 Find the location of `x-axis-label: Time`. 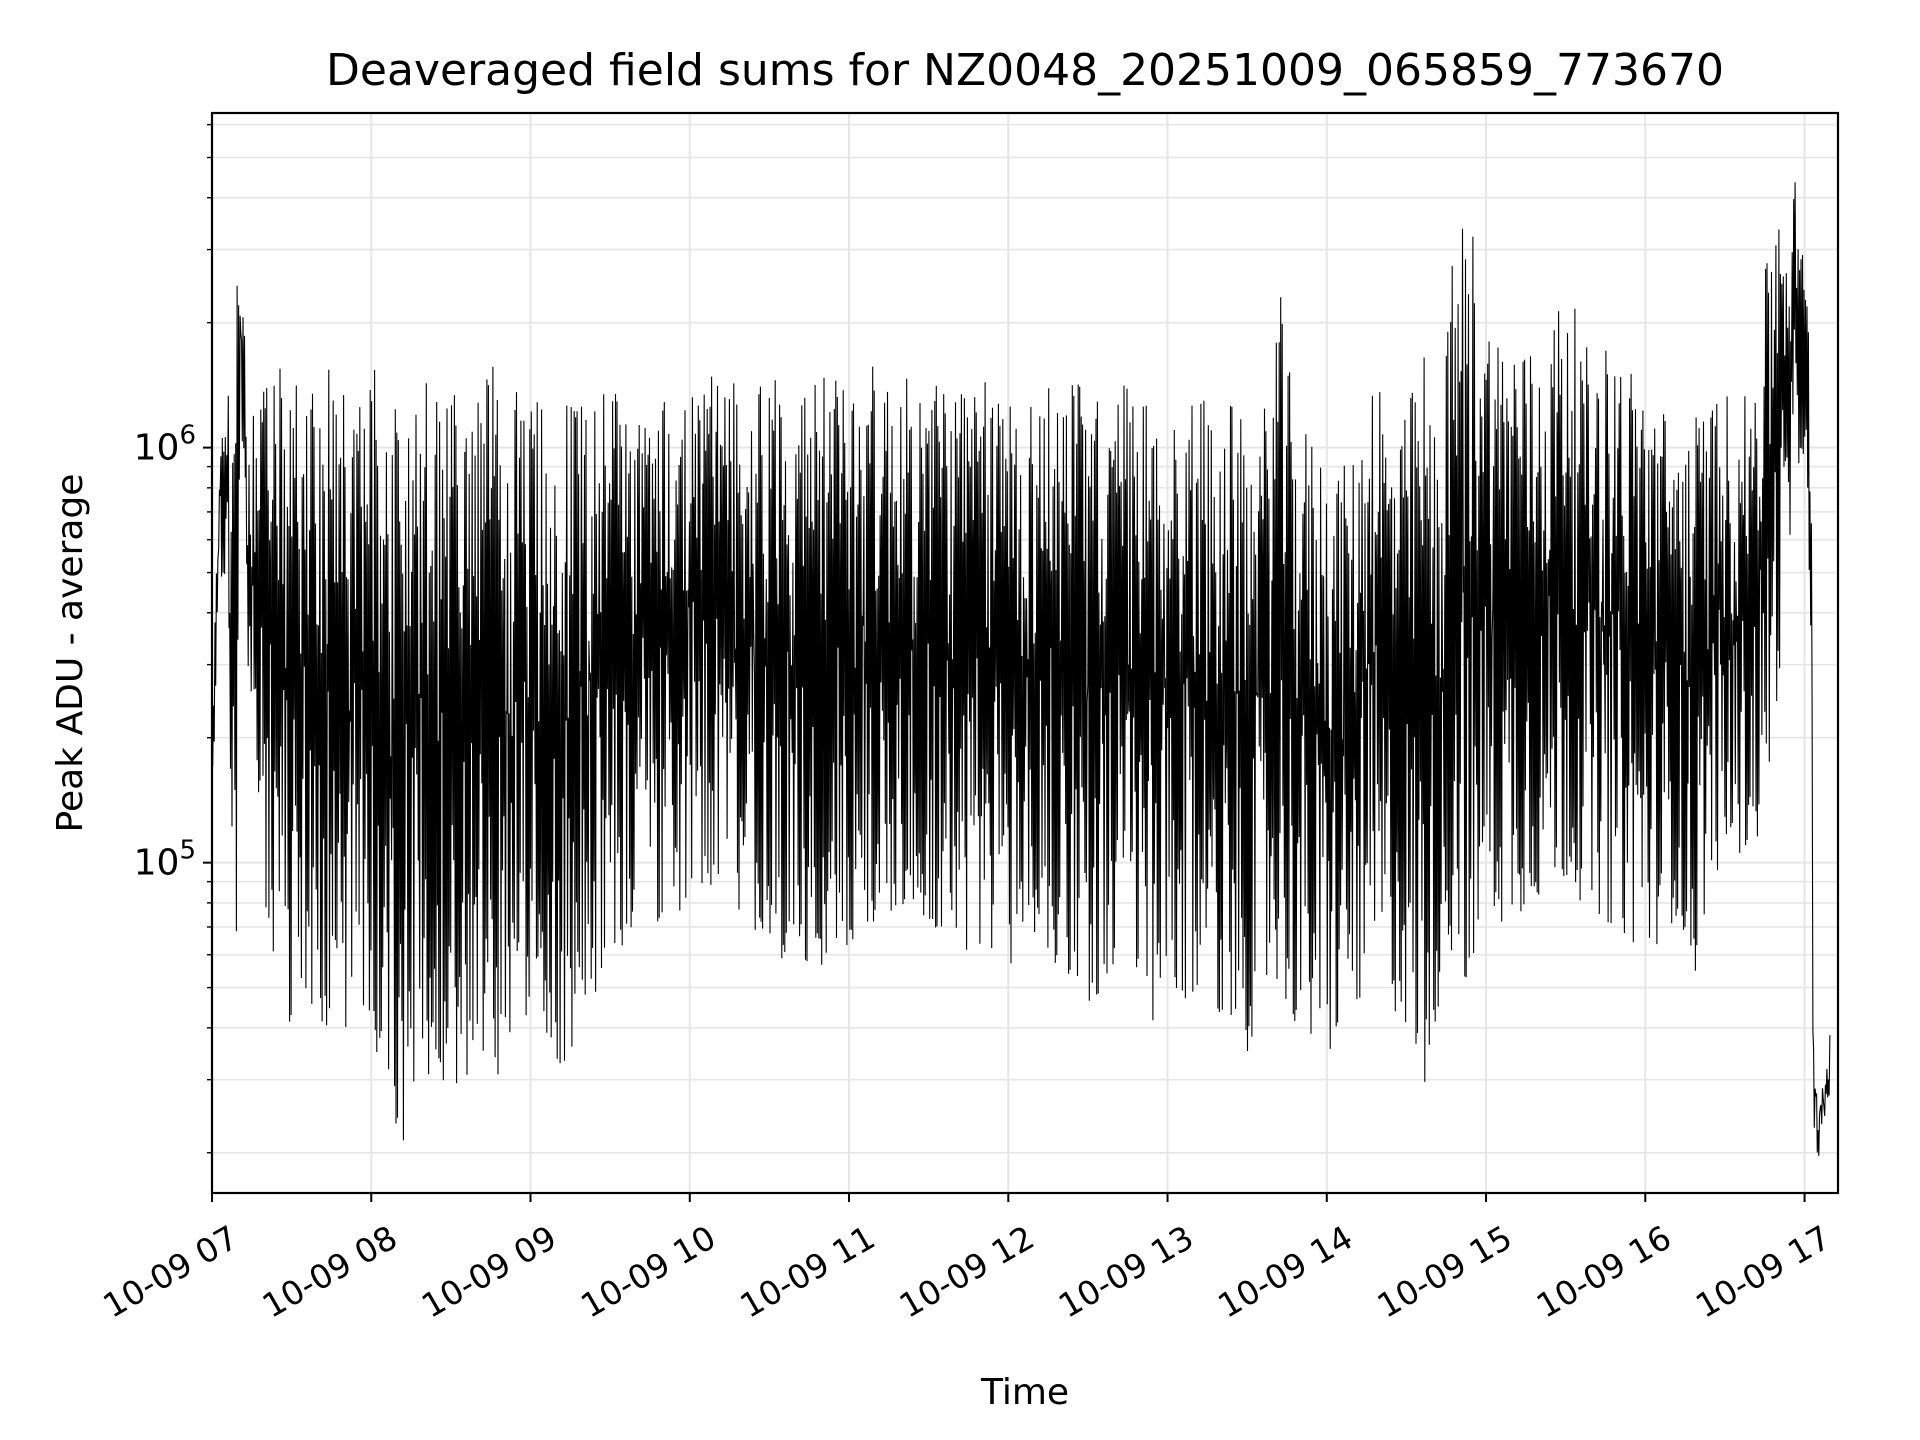

x-axis-label: Time is located at coordinates (1024, 1392).